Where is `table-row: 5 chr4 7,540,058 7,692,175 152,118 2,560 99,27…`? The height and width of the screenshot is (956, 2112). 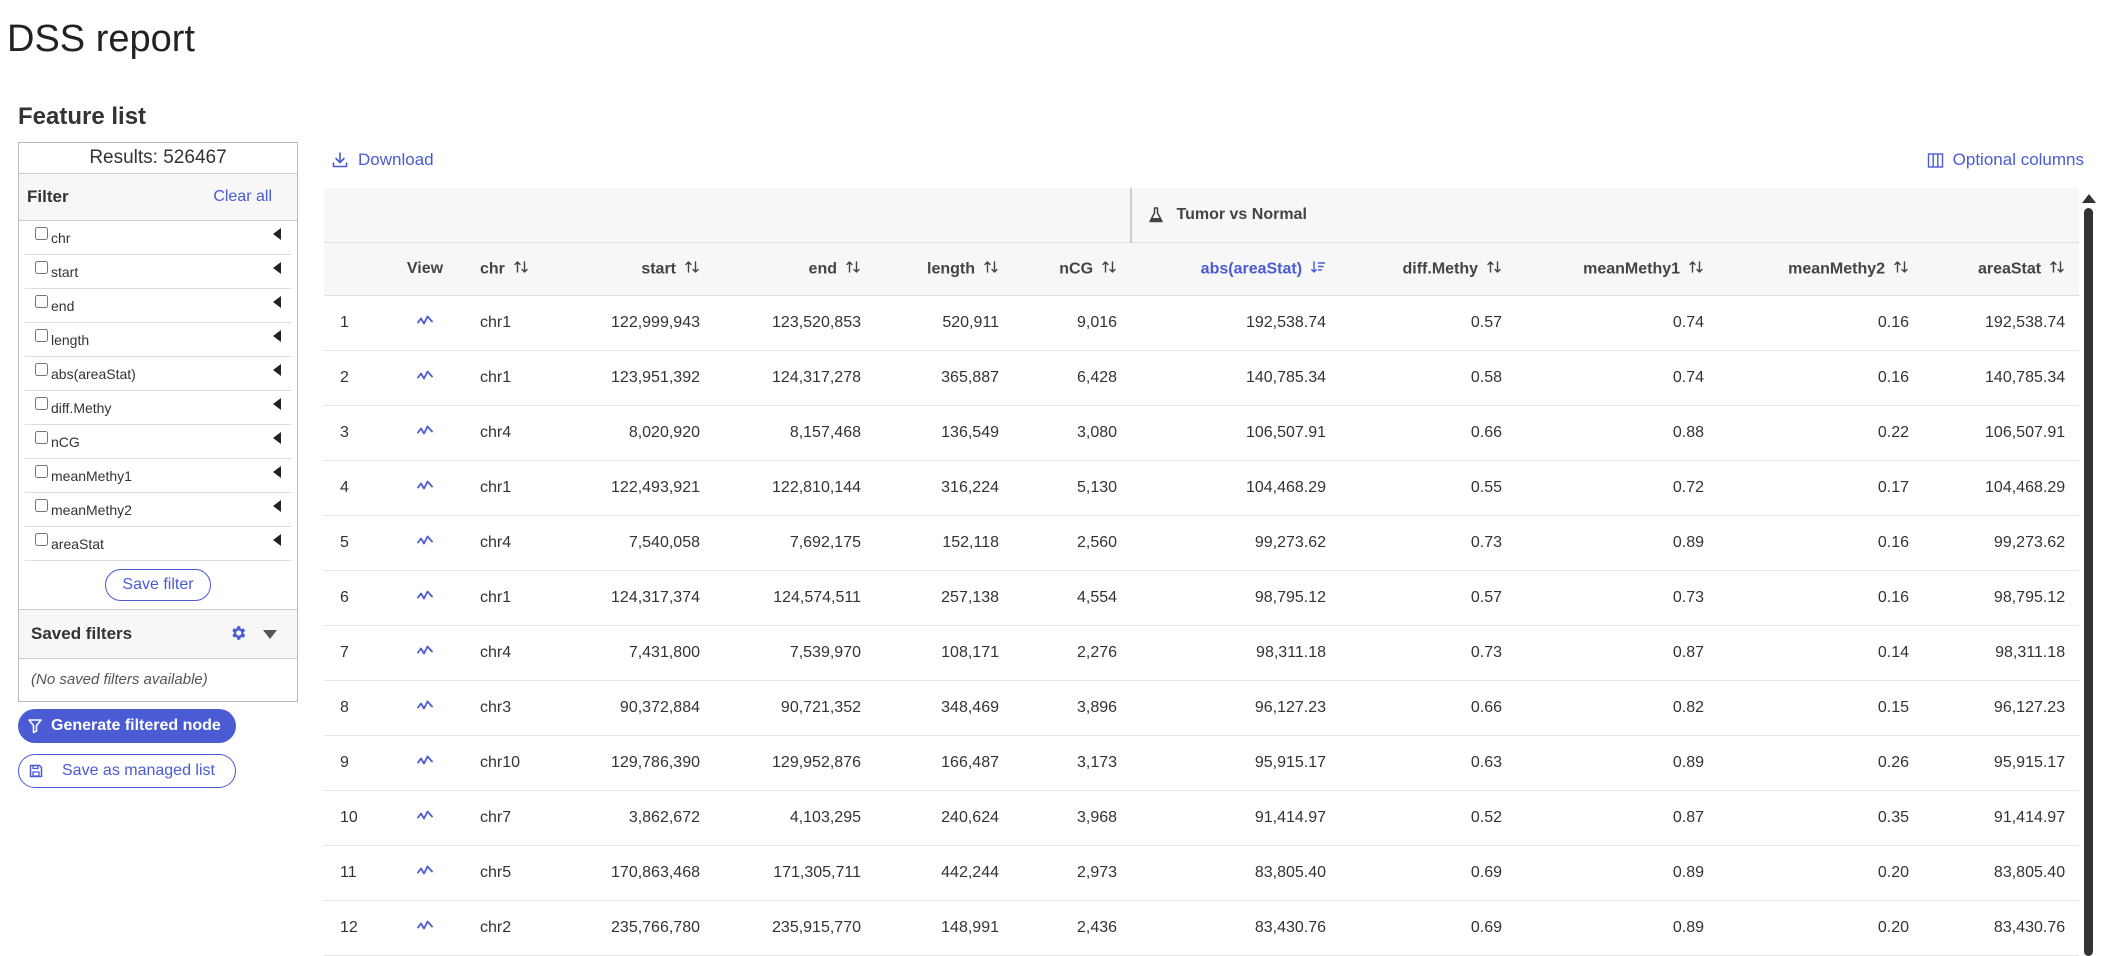
table-row: 5 chr4 7,540,058 7,692,175 152,118 2,560 99,27… is located at coordinates (1201, 543).